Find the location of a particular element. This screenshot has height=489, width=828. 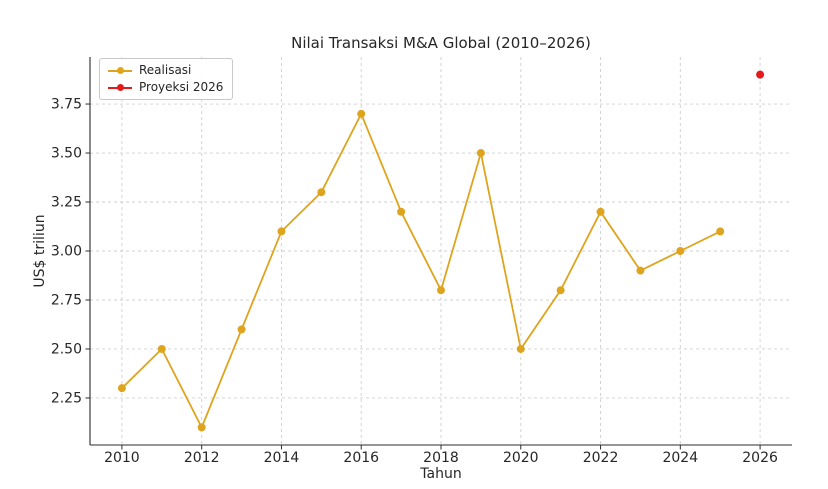

x-tick-label: 2020 is located at coordinates (521, 458).